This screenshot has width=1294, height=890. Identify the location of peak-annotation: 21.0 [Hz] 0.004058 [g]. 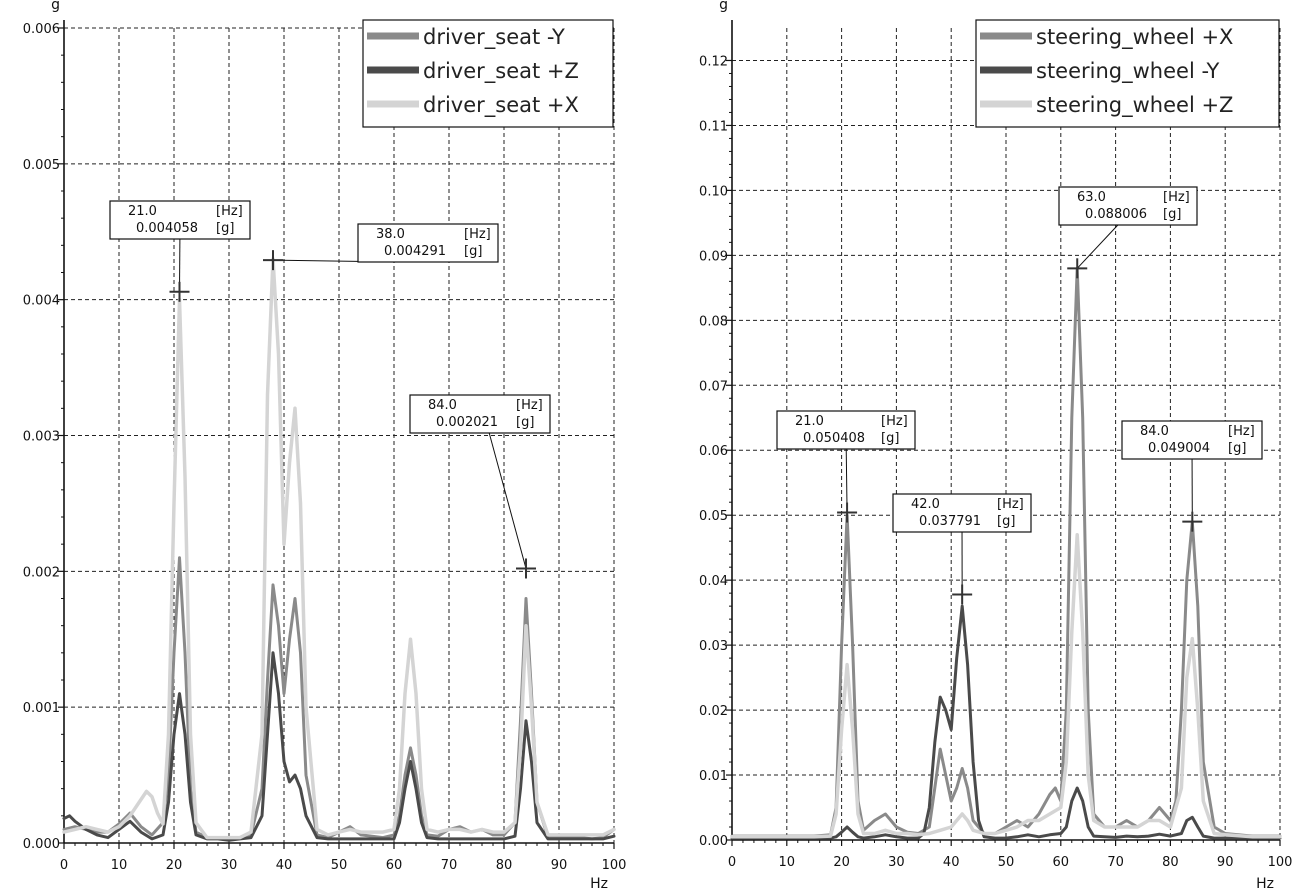
(180, 251).